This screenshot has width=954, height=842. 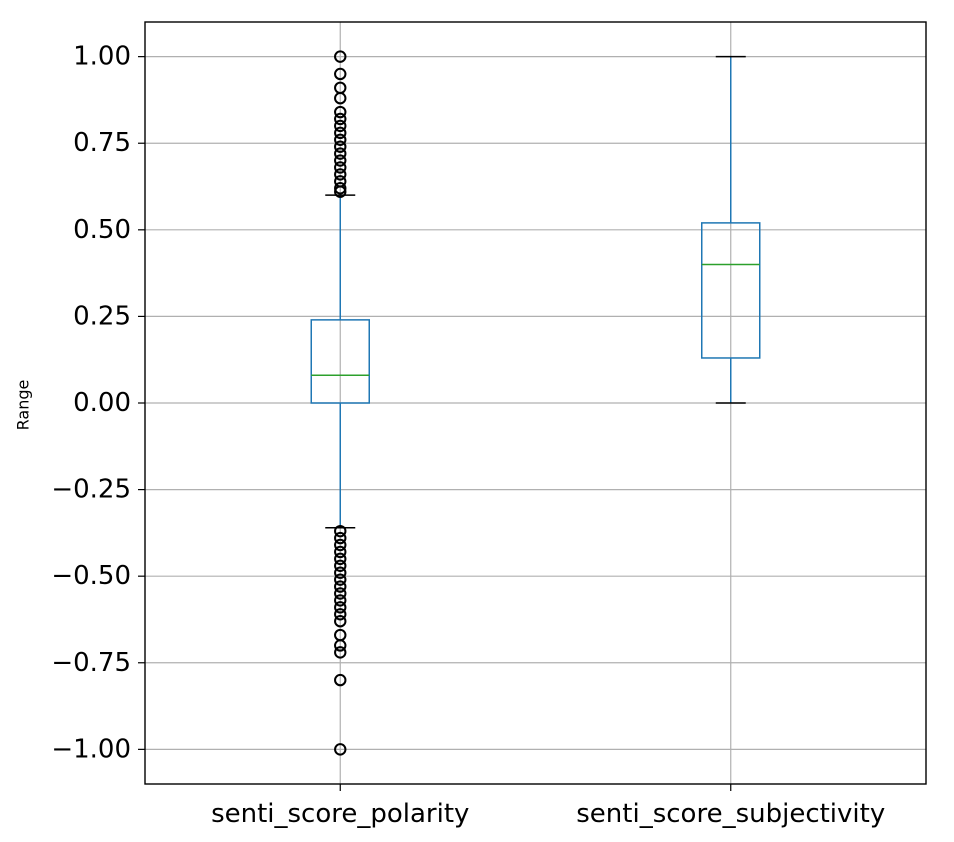 What do you see at coordinates (340, 814) in the screenshot?
I see `x-tick-label: senti_score_polarity` at bounding box center [340, 814].